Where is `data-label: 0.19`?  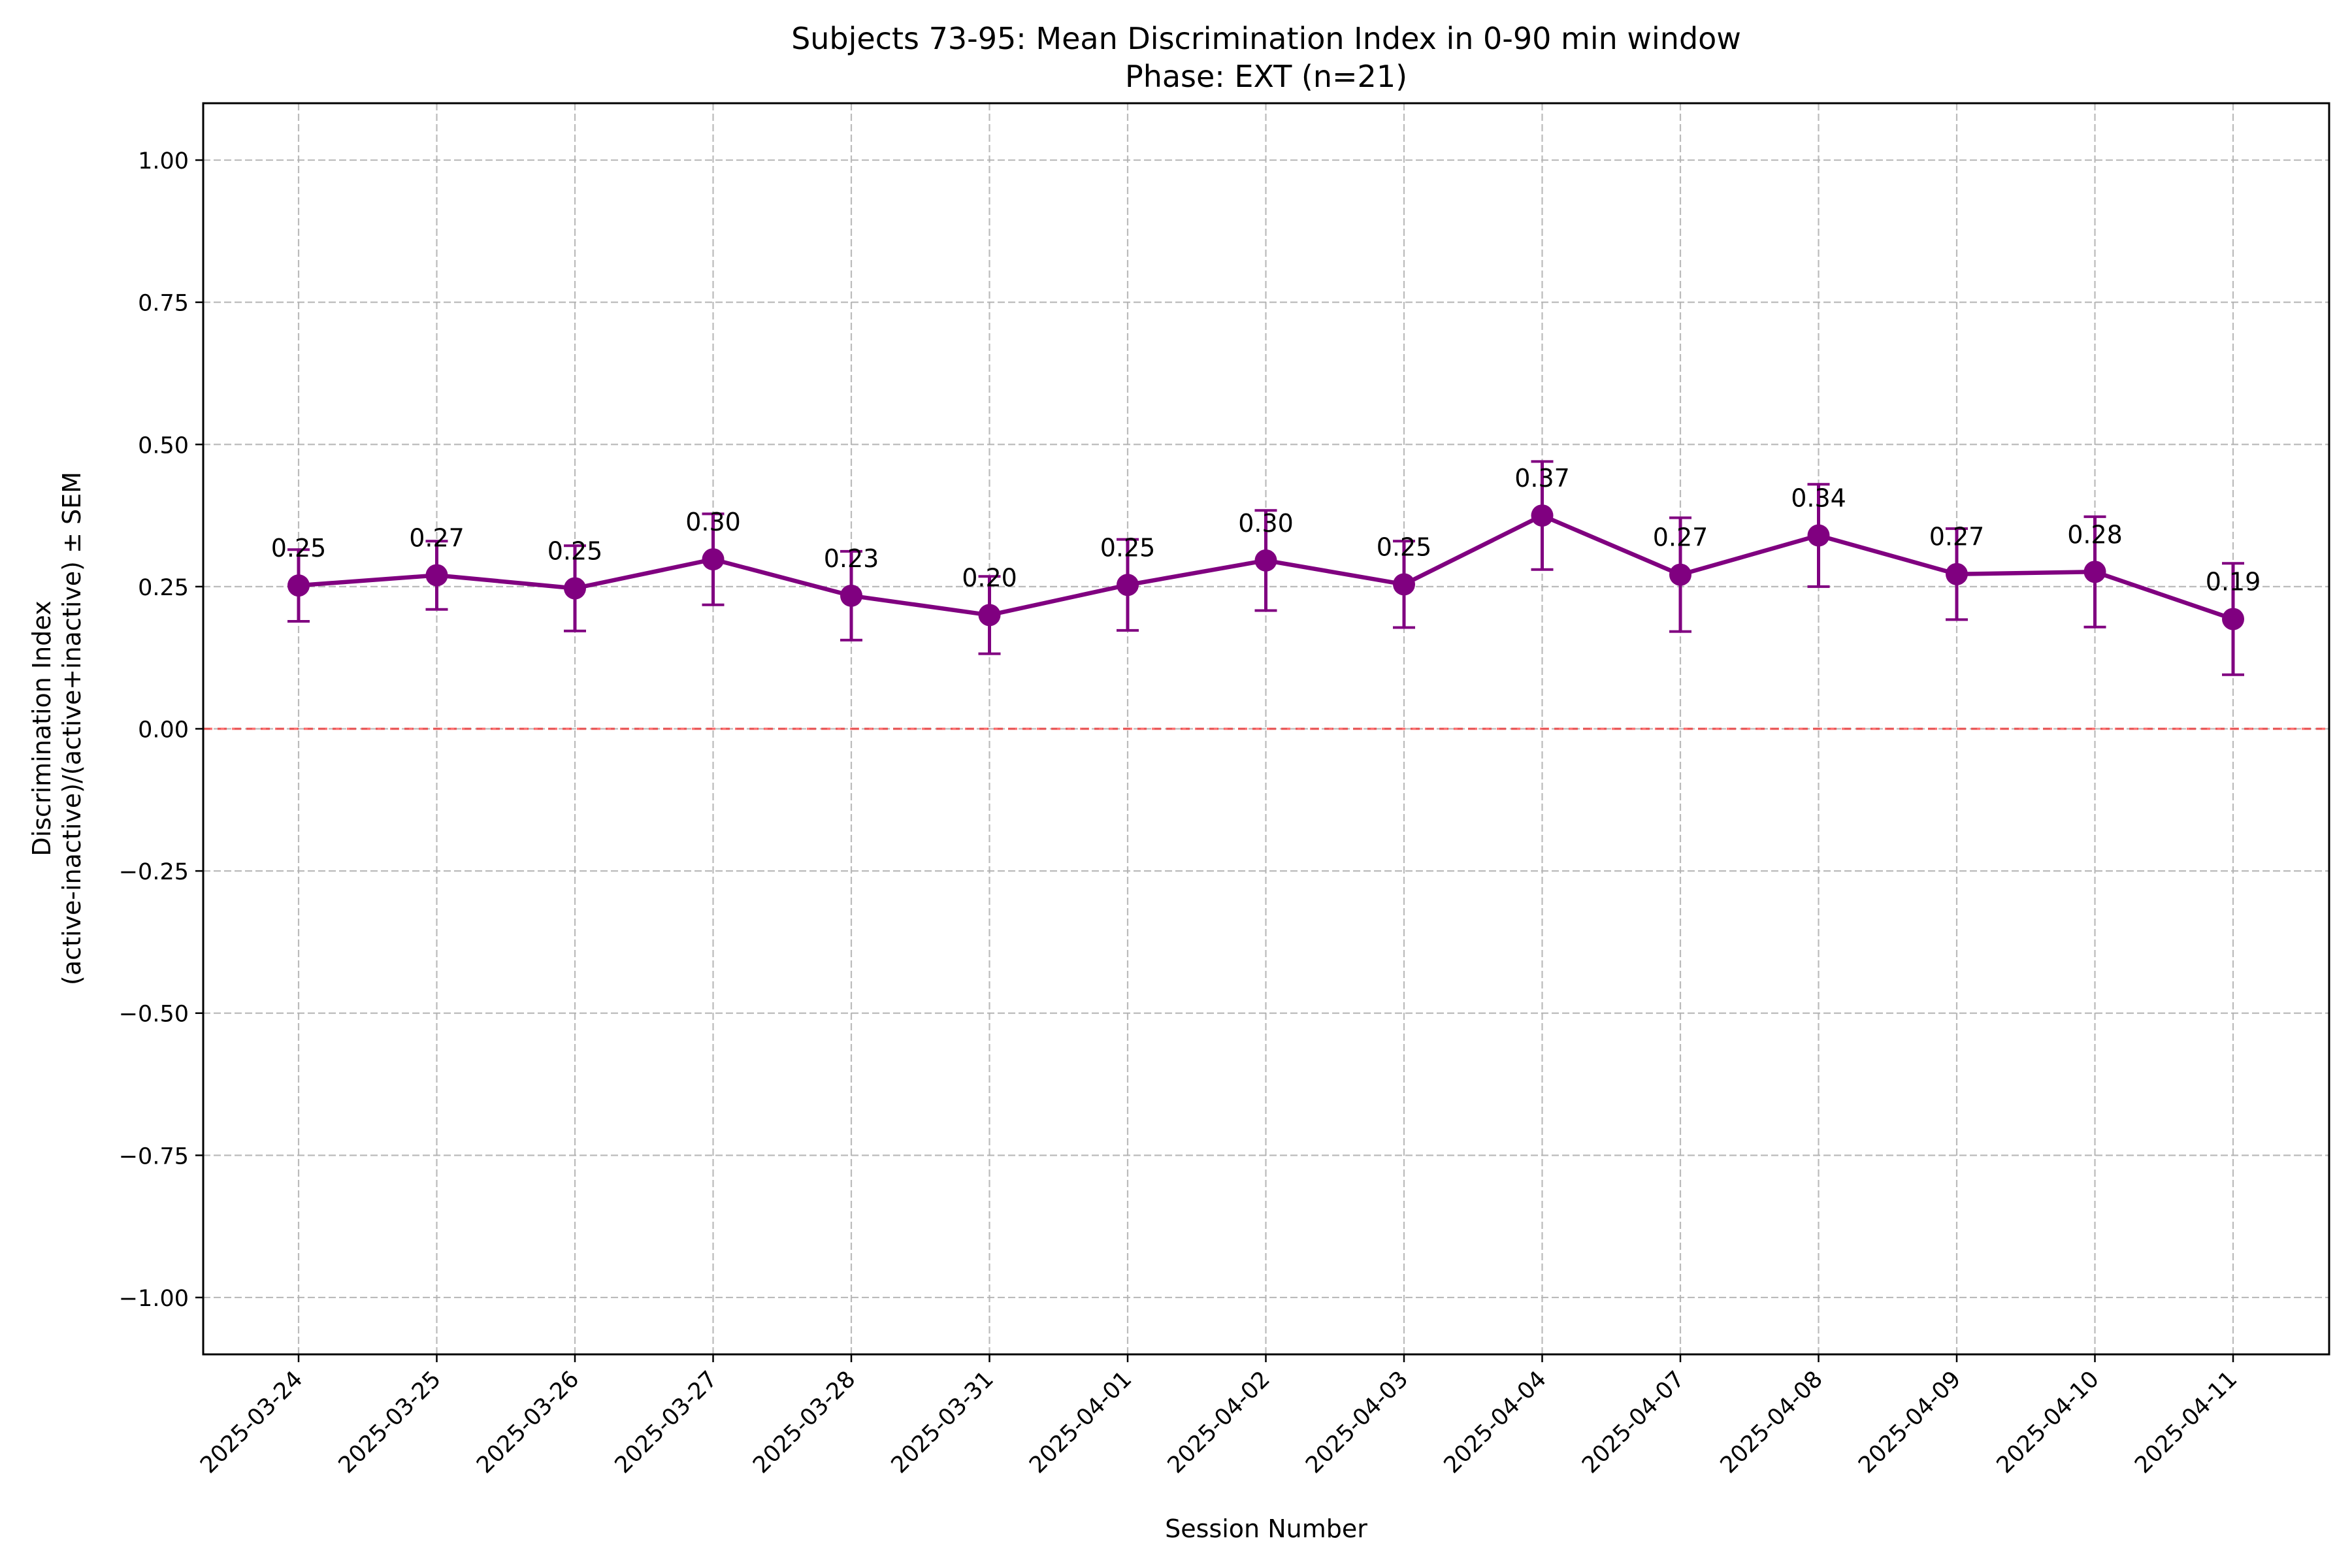
data-label: 0.19 is located at coordinates (2233, 582).